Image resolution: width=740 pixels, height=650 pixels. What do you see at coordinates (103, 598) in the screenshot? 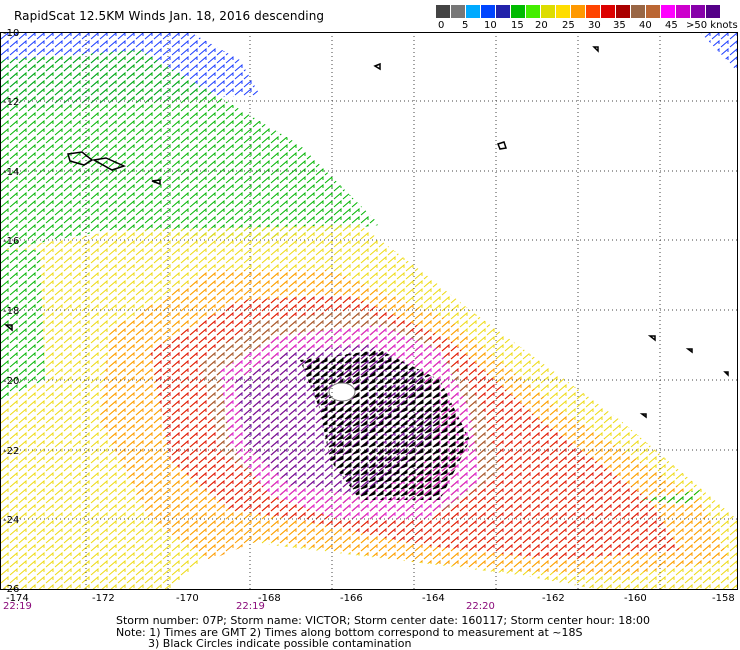
I see `x-tick: -172` at bounding box center [103, 598].